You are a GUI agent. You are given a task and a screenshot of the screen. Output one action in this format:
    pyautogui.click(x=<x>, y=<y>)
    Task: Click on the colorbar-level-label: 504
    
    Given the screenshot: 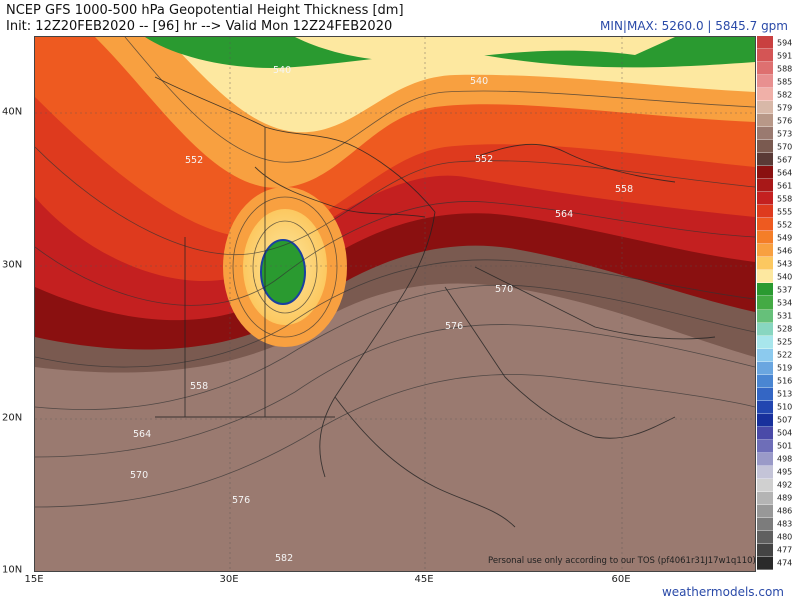 What is the action you would take?
    pyautogui.click(x=785, y=433)
    